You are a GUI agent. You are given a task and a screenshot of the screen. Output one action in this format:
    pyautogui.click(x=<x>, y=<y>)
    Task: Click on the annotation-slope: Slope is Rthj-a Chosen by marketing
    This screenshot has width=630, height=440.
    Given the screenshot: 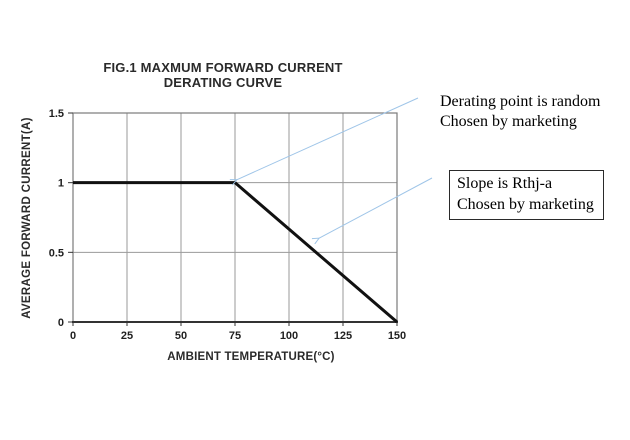 What is the action you would take?
    pyautogui.click(x=526, y=195)
    